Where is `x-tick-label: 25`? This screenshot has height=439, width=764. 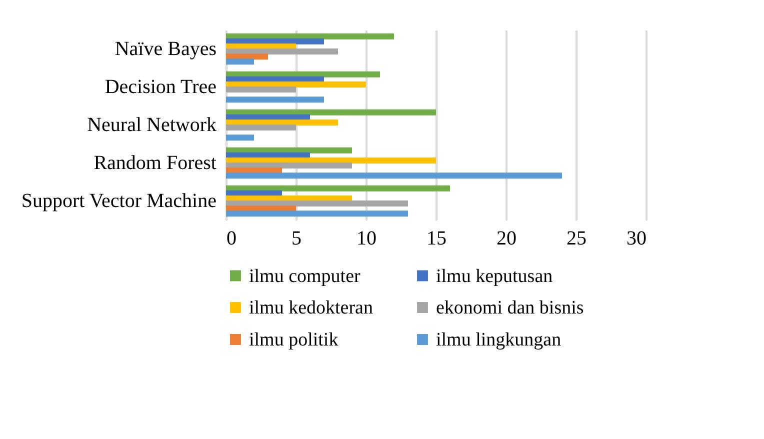 x-tick-label: 25 is located at coordinates (576, 239).